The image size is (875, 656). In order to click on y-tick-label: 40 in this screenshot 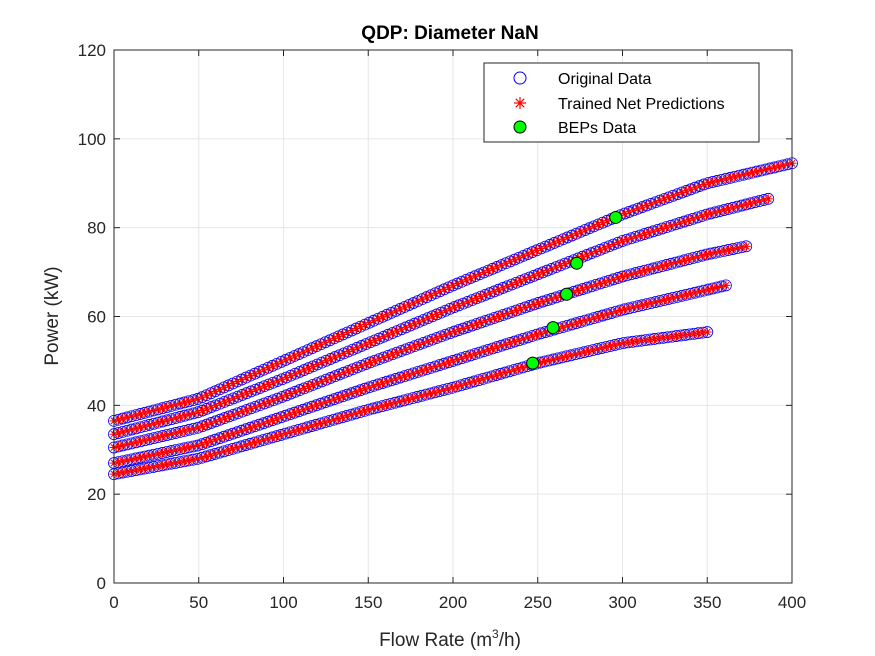, I will do `click(96, 405)`.